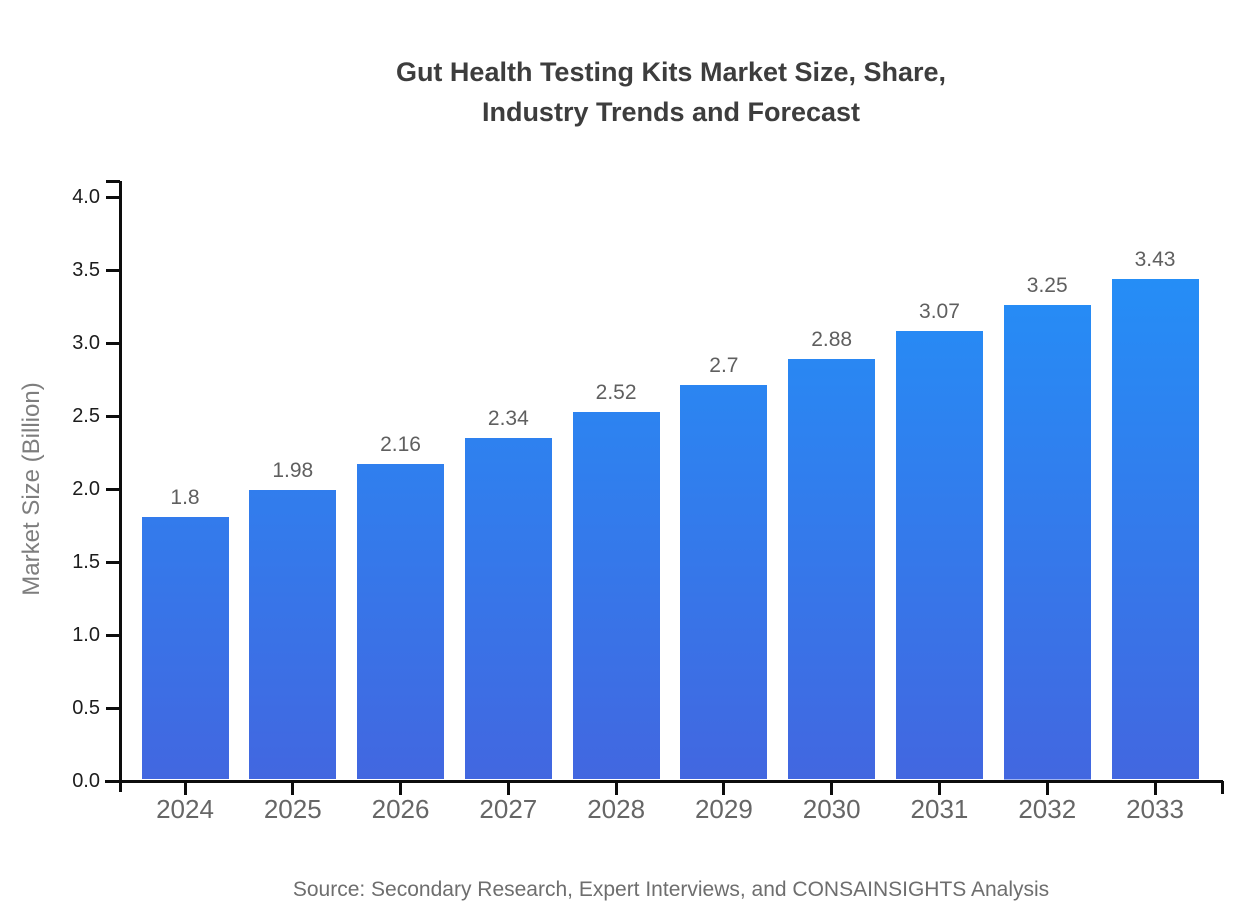  Describe the element at coordinates (113, 181) in the screenshot. I see `y-axis-cap` at that location.